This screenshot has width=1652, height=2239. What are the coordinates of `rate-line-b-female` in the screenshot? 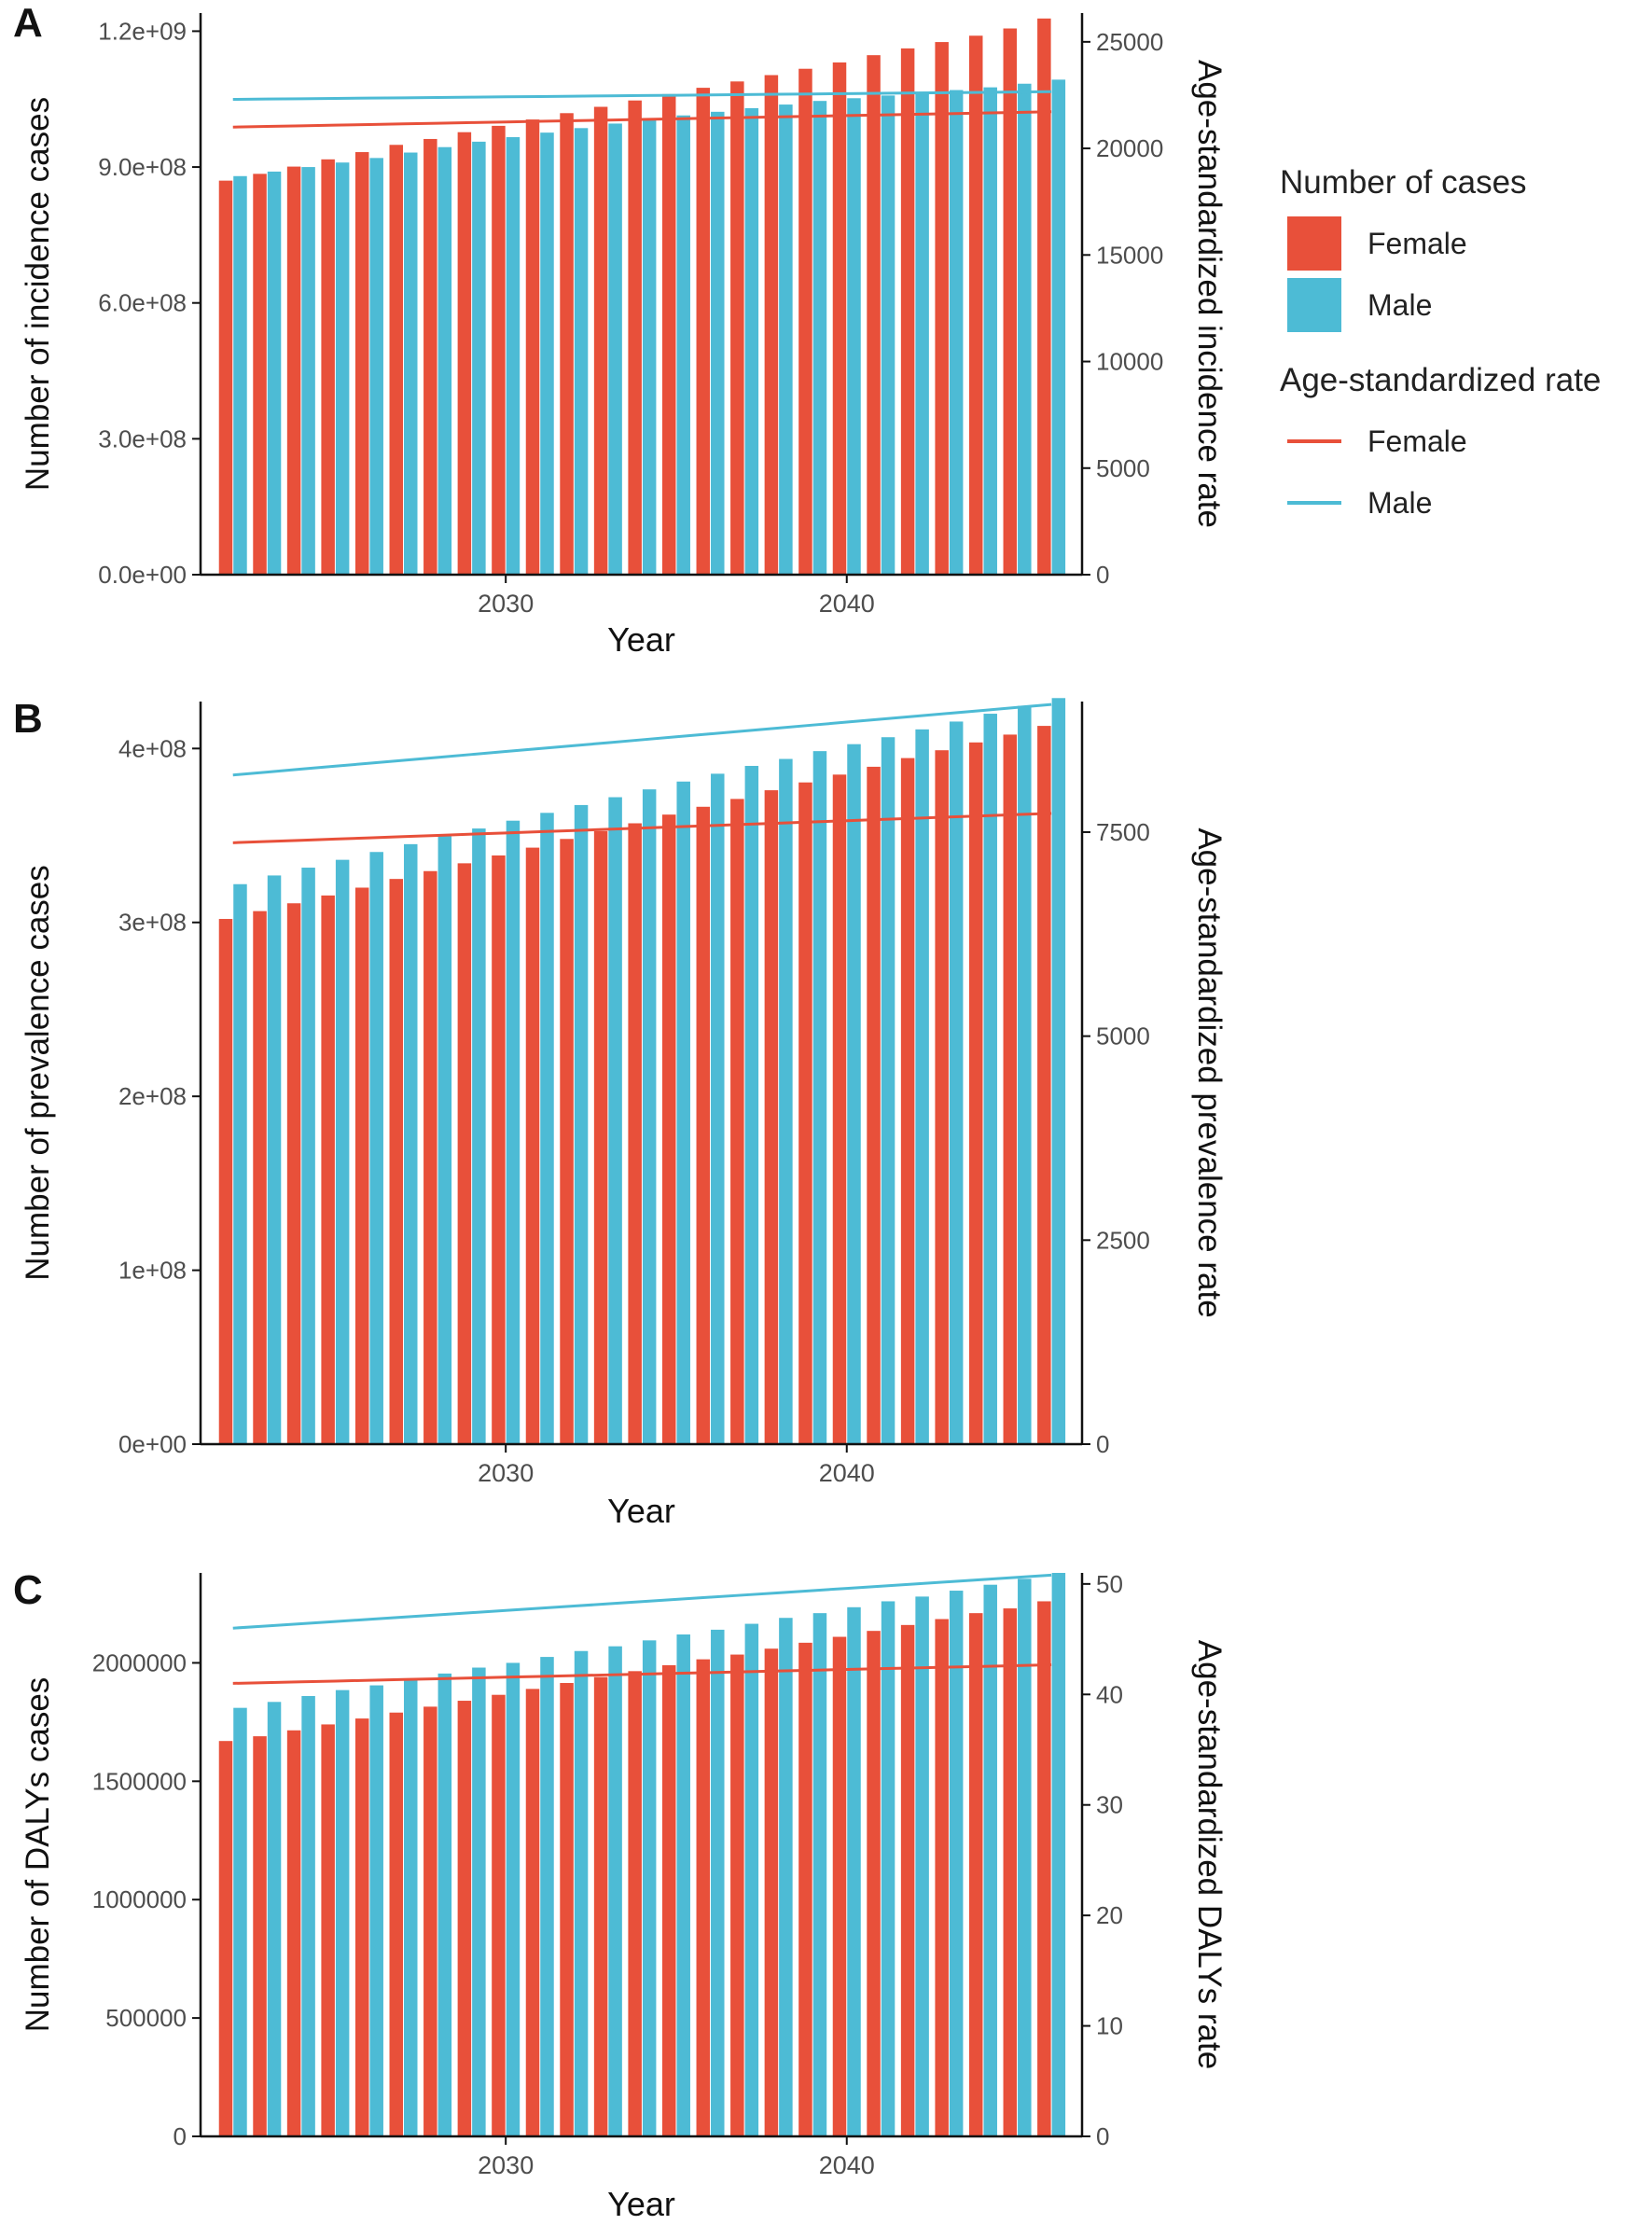 It's located at (642, 828).